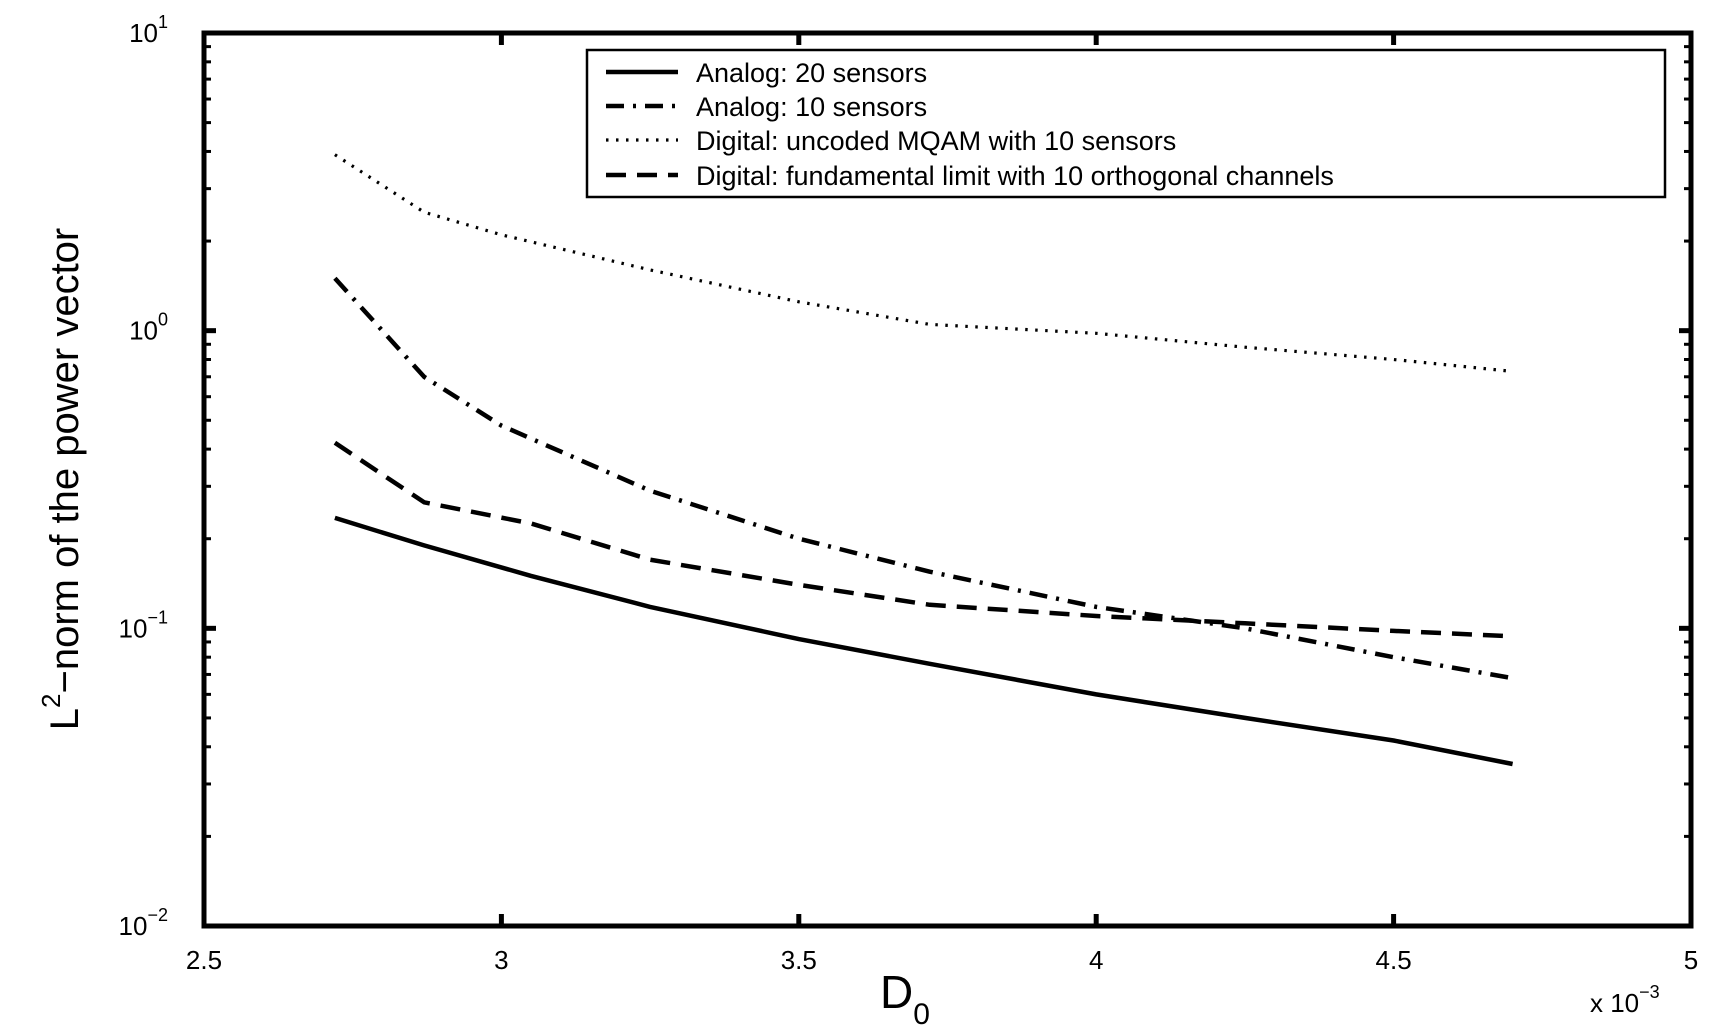  What do you see at coordinates (799, 960) in the screenshot?
I see `x-tick-label: 3.5` at bounding box center [799, 960].